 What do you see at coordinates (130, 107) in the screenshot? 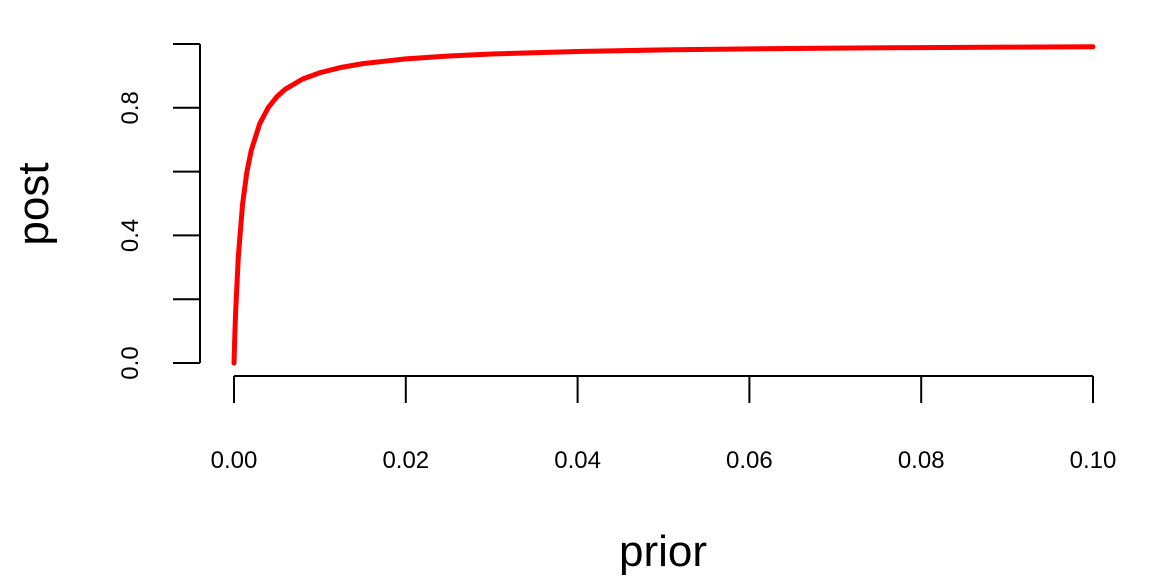
I see `y-tick-label: 0.8` at bounding box center [130, 107].